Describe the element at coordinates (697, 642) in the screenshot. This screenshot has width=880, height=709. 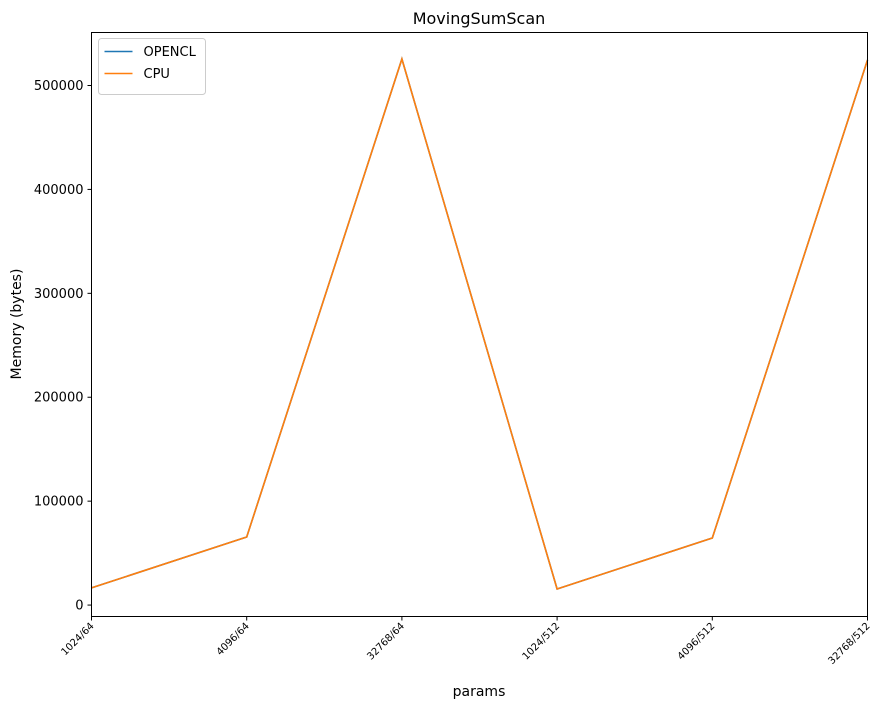
I see `x-tick-label: 4096/512` at that location.